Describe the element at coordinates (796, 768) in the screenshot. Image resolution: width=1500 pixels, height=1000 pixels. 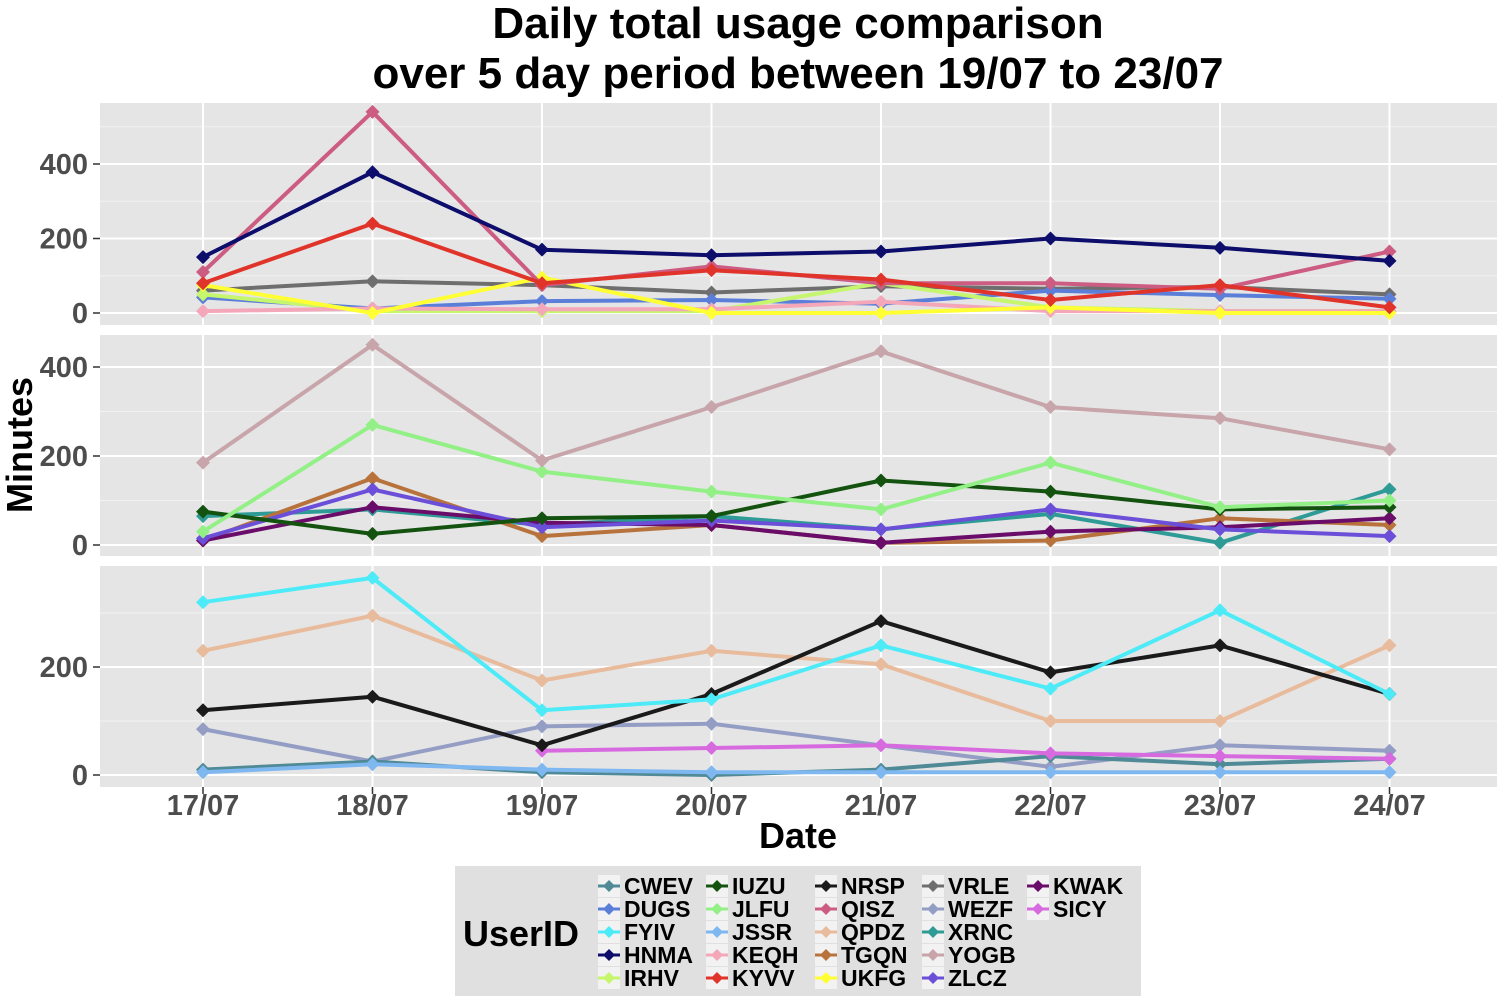
I see `series-jssr` at that location.